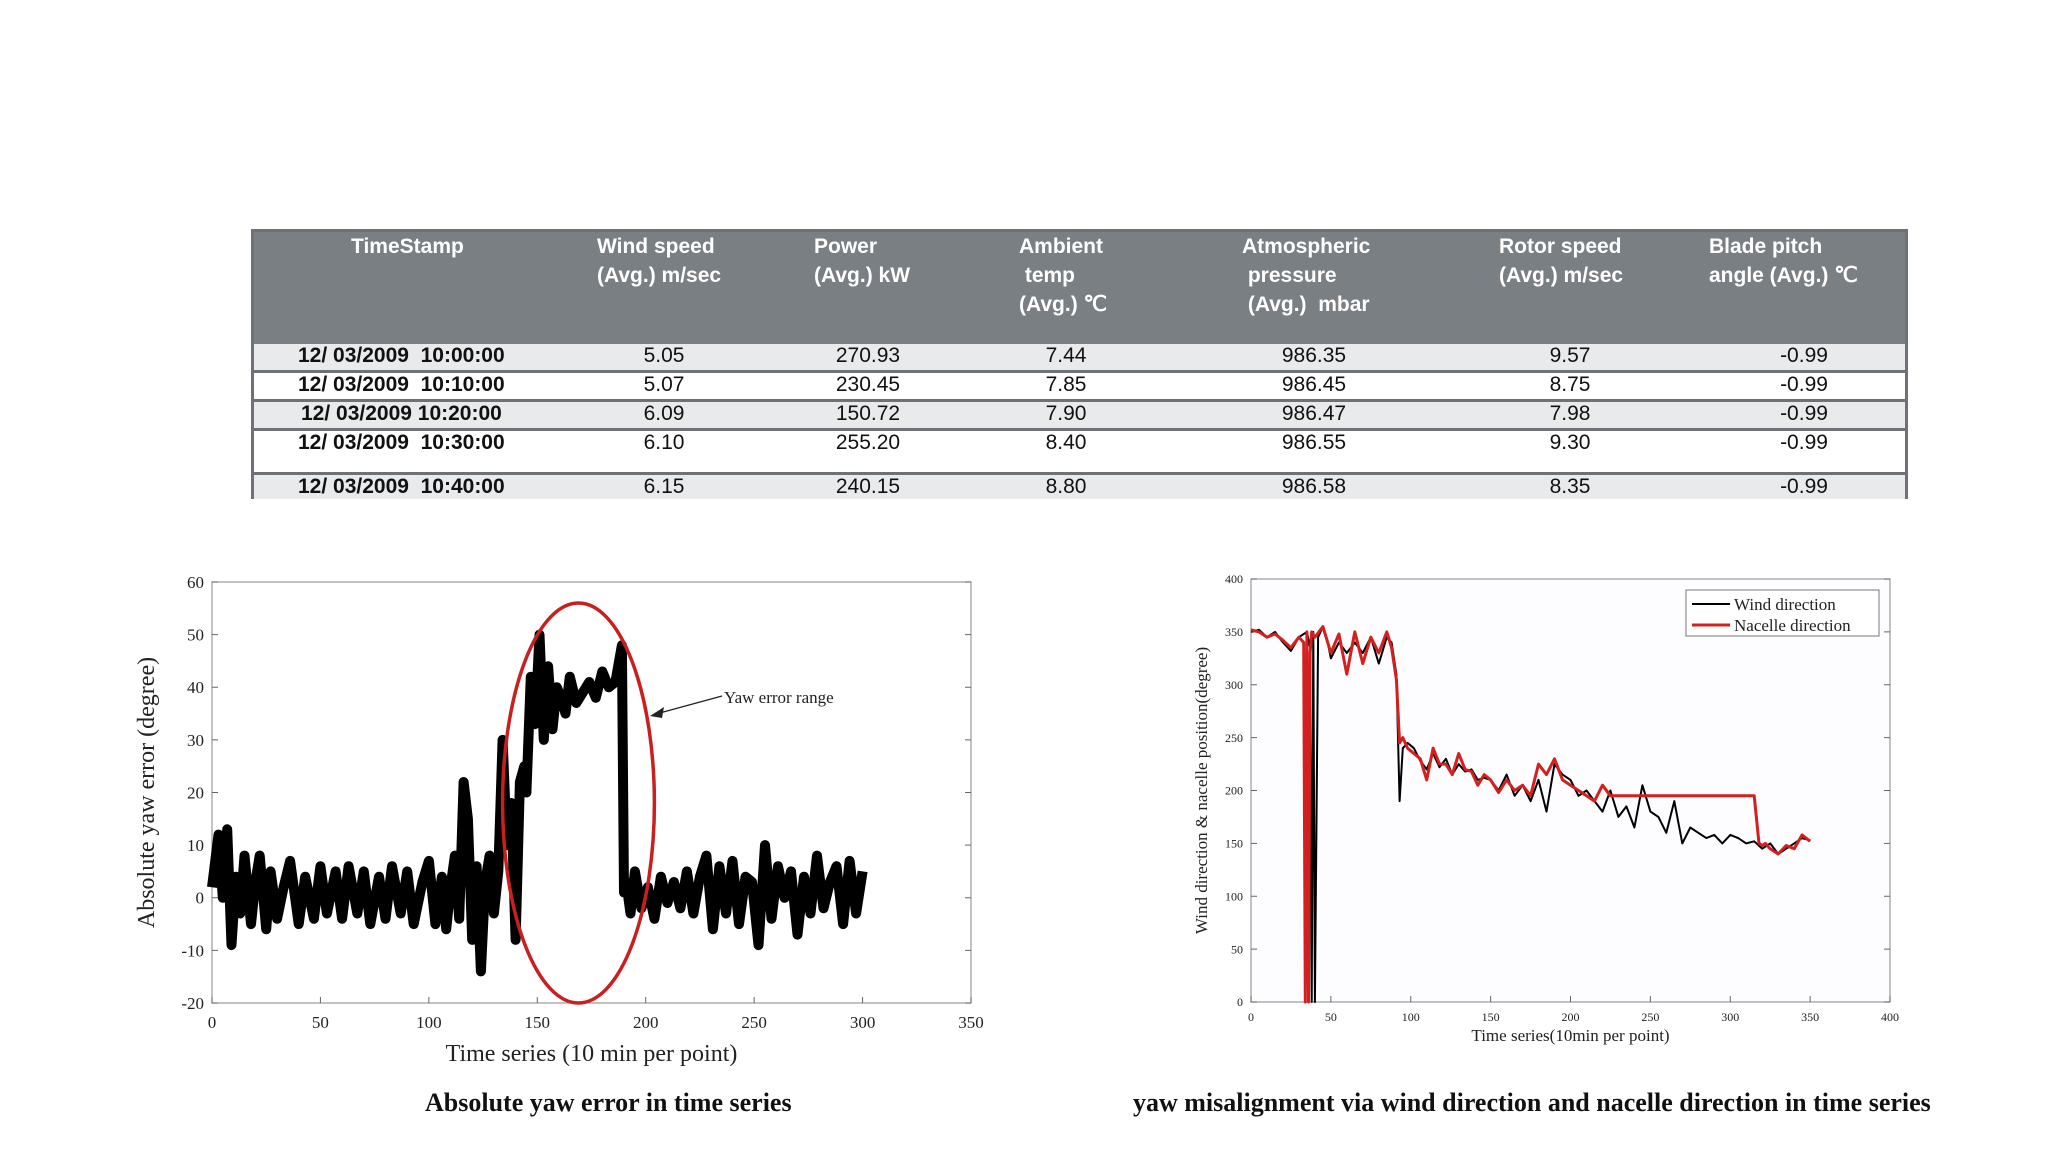 This screenshot has height=1152, width=2048. What do you see at coordinates (592, 1054) in the screenshot?
I see `x-axis-label: Time series (10 min per point)` at bounding box center [592, 1054].